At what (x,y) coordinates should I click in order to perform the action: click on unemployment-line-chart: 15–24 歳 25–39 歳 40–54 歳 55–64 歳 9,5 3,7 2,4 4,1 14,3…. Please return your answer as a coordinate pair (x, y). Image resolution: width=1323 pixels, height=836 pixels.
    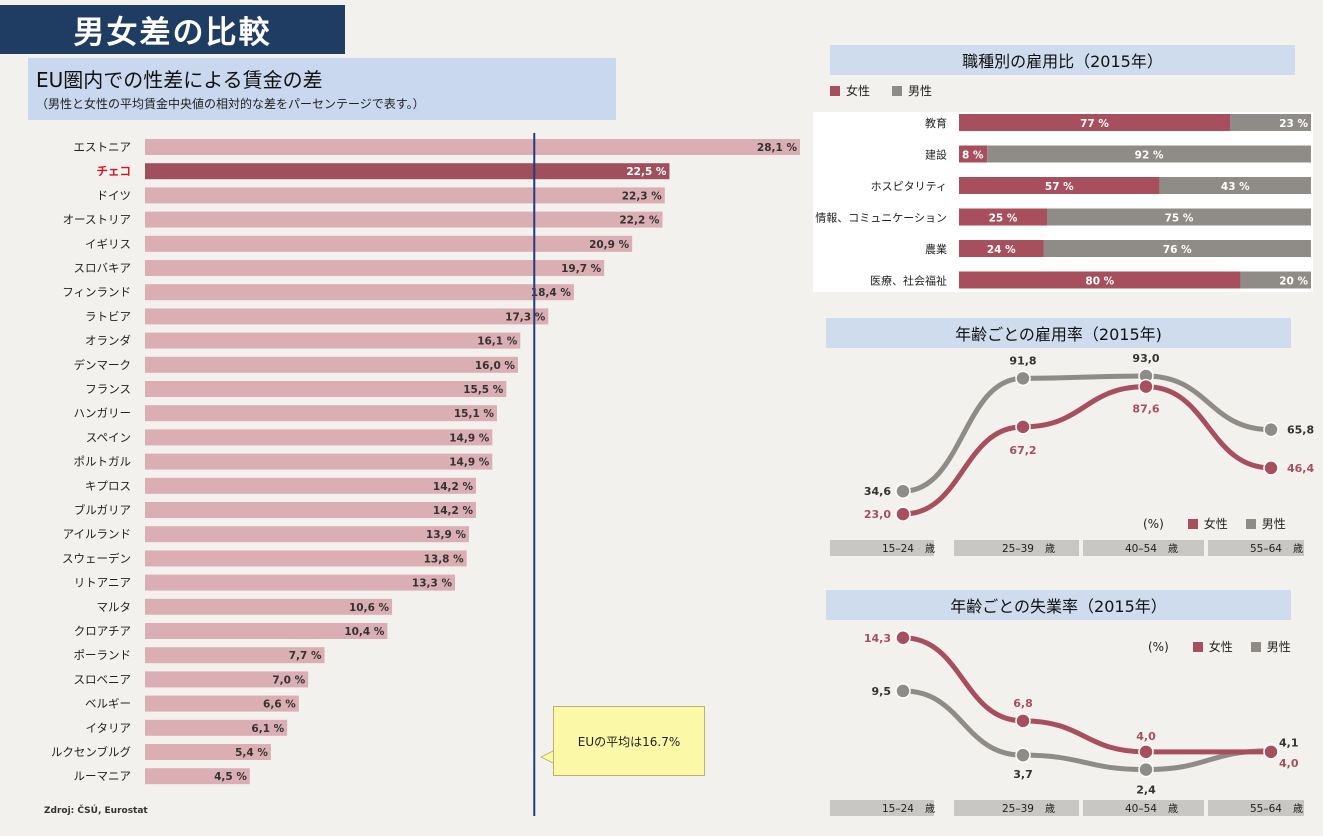
    Looking at the image, I should click on (1067, 723).